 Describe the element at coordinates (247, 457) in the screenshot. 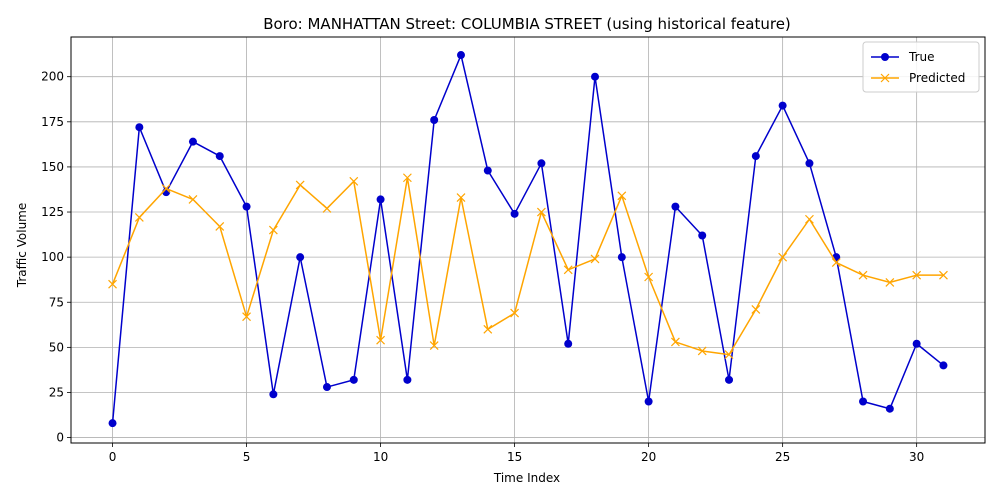

I see `x-tick-label: 5` at that location.